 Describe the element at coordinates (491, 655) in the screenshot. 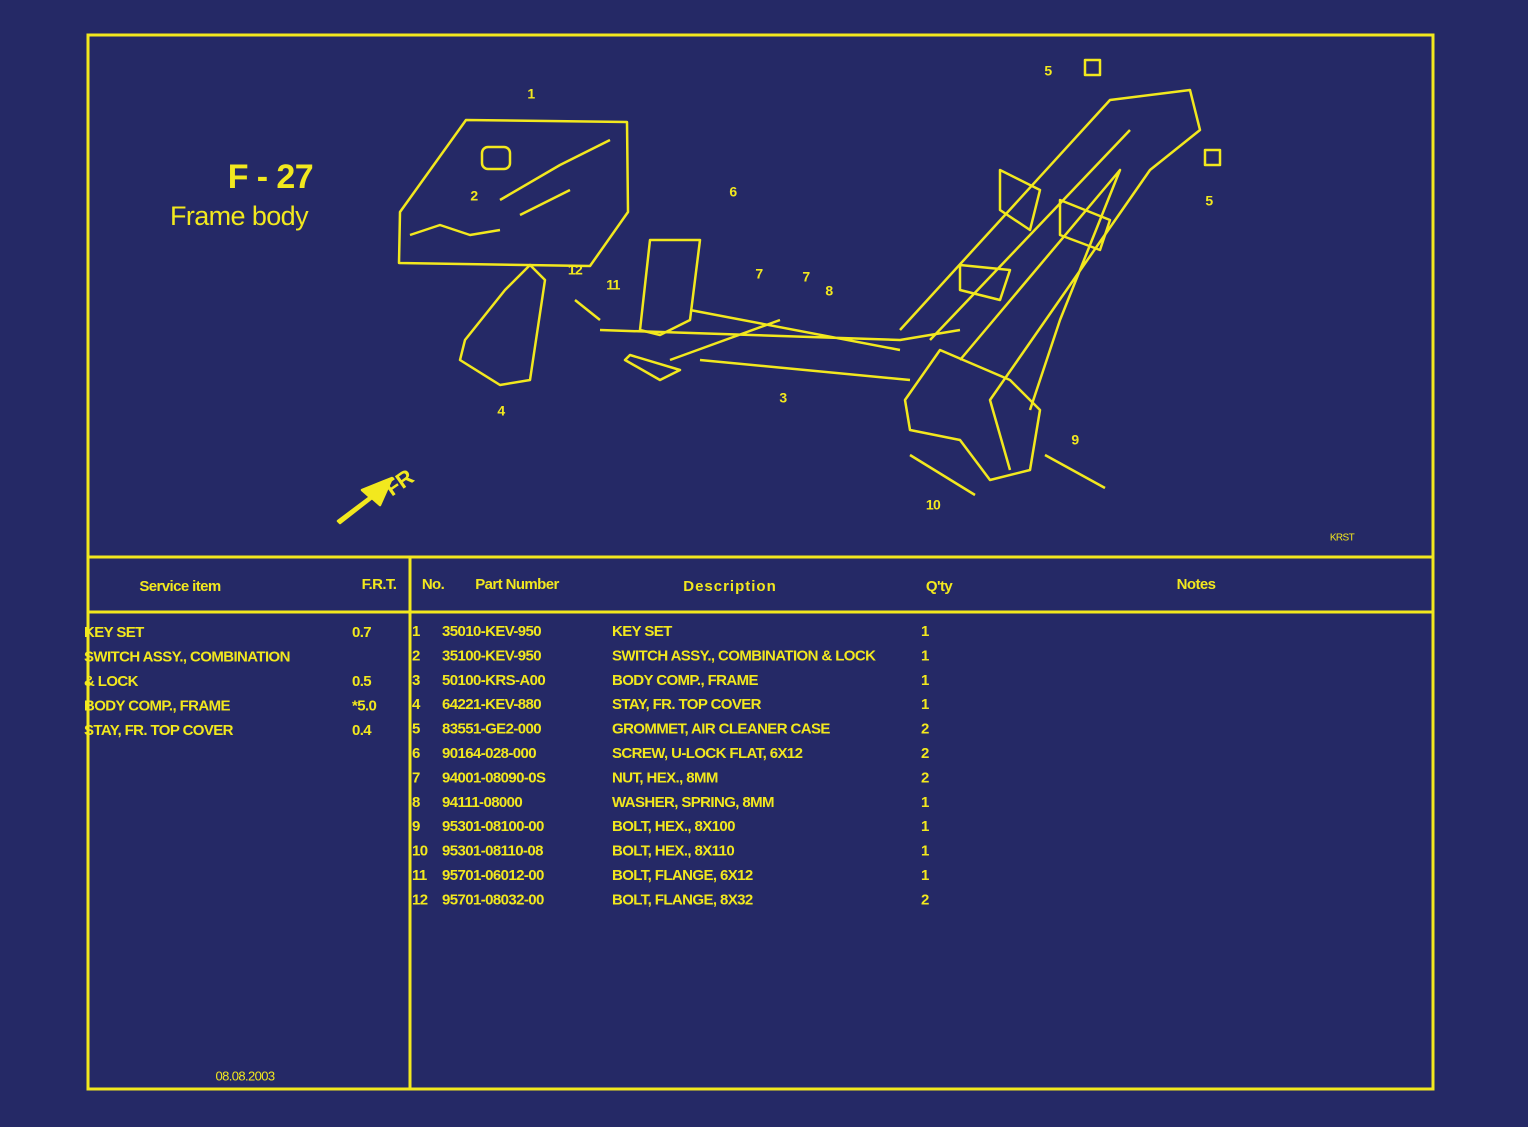

I see `part-number: 35100-KEV-950` at that location.